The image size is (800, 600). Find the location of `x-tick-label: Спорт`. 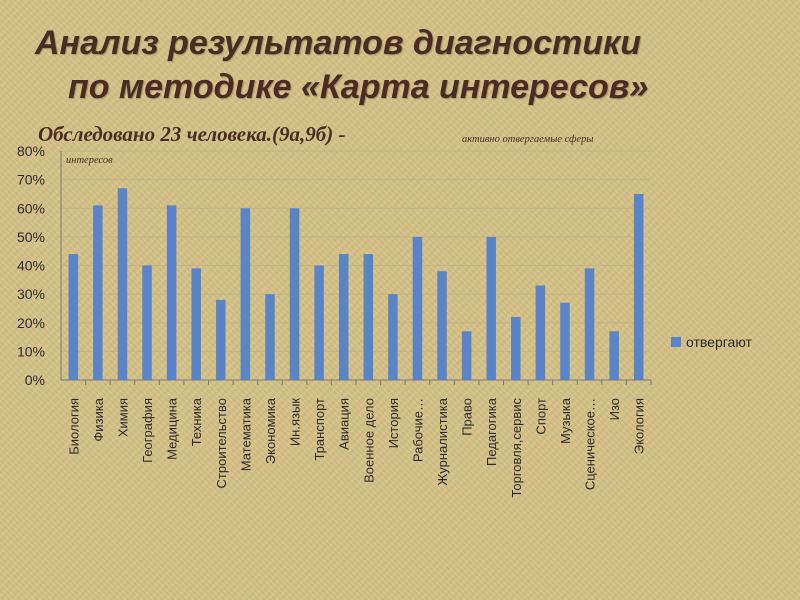

x-tick-label: Спорт is located at coordinates (540, 416).